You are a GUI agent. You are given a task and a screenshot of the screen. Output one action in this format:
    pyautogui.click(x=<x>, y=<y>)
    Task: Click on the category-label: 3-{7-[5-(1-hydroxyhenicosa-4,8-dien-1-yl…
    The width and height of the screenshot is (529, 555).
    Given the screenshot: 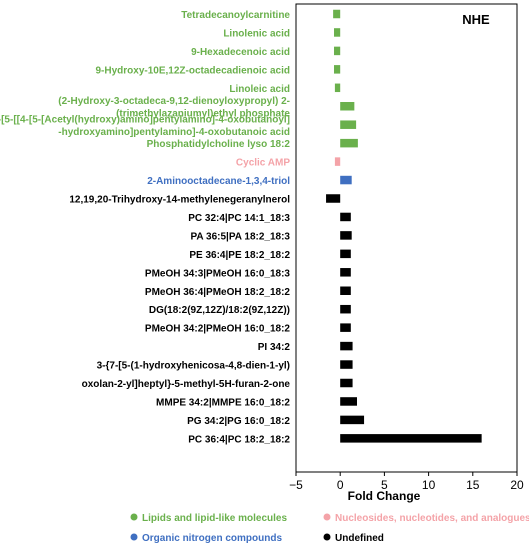 What is the action you would take?
    pyautogui.click(x=193, y=366)
    